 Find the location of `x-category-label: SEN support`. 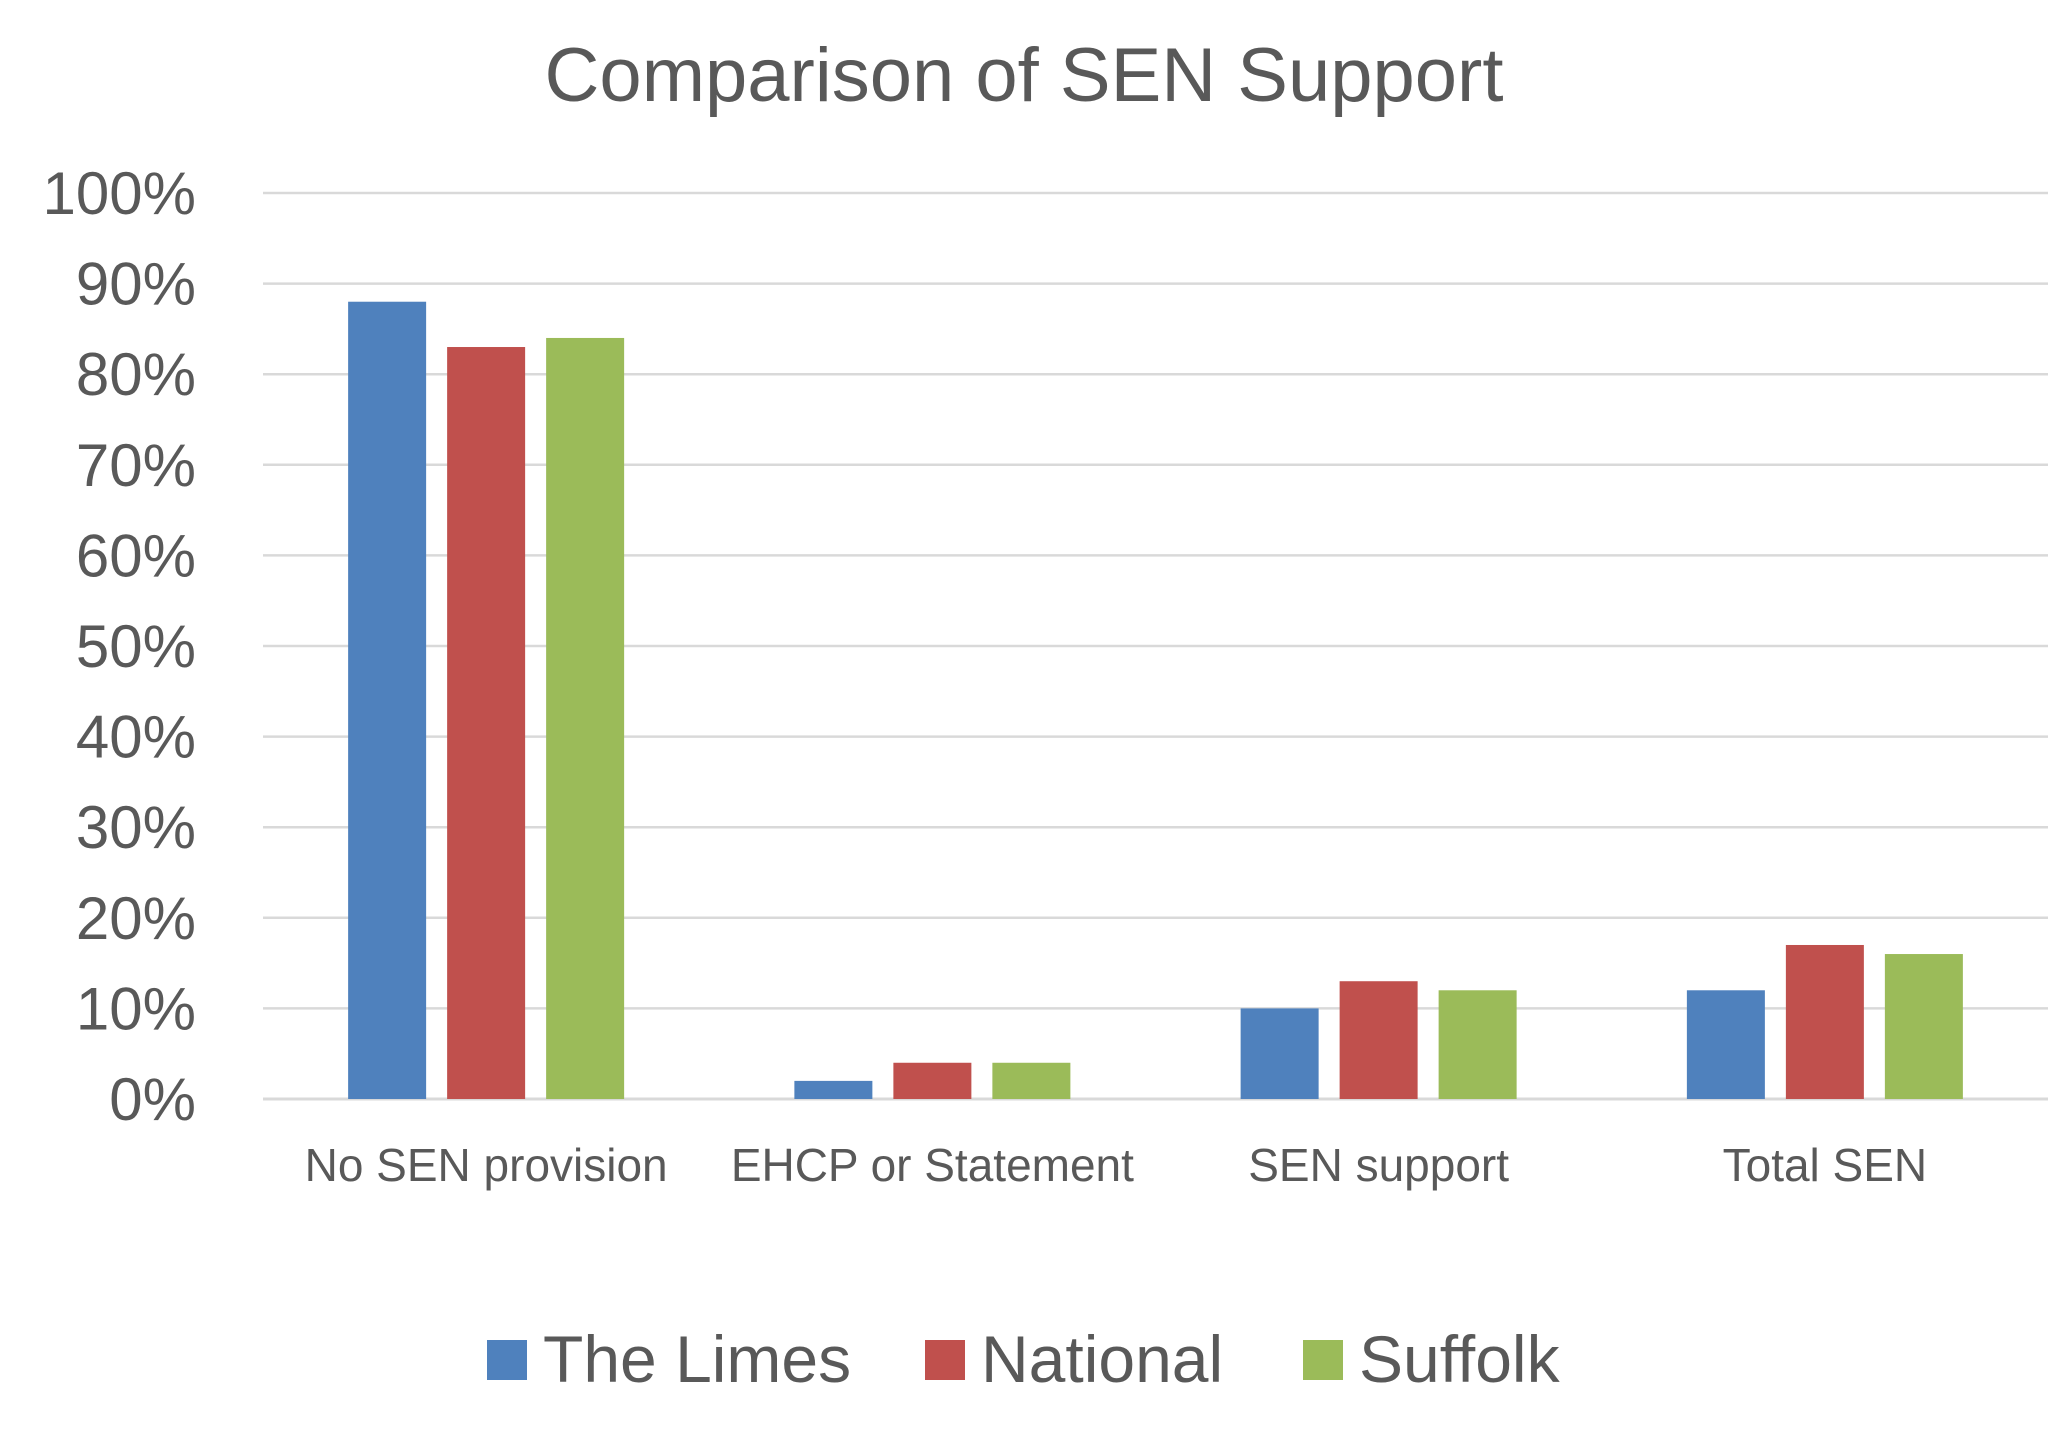

x-category-label: SEN support is located at coordinates (1378, 1165).